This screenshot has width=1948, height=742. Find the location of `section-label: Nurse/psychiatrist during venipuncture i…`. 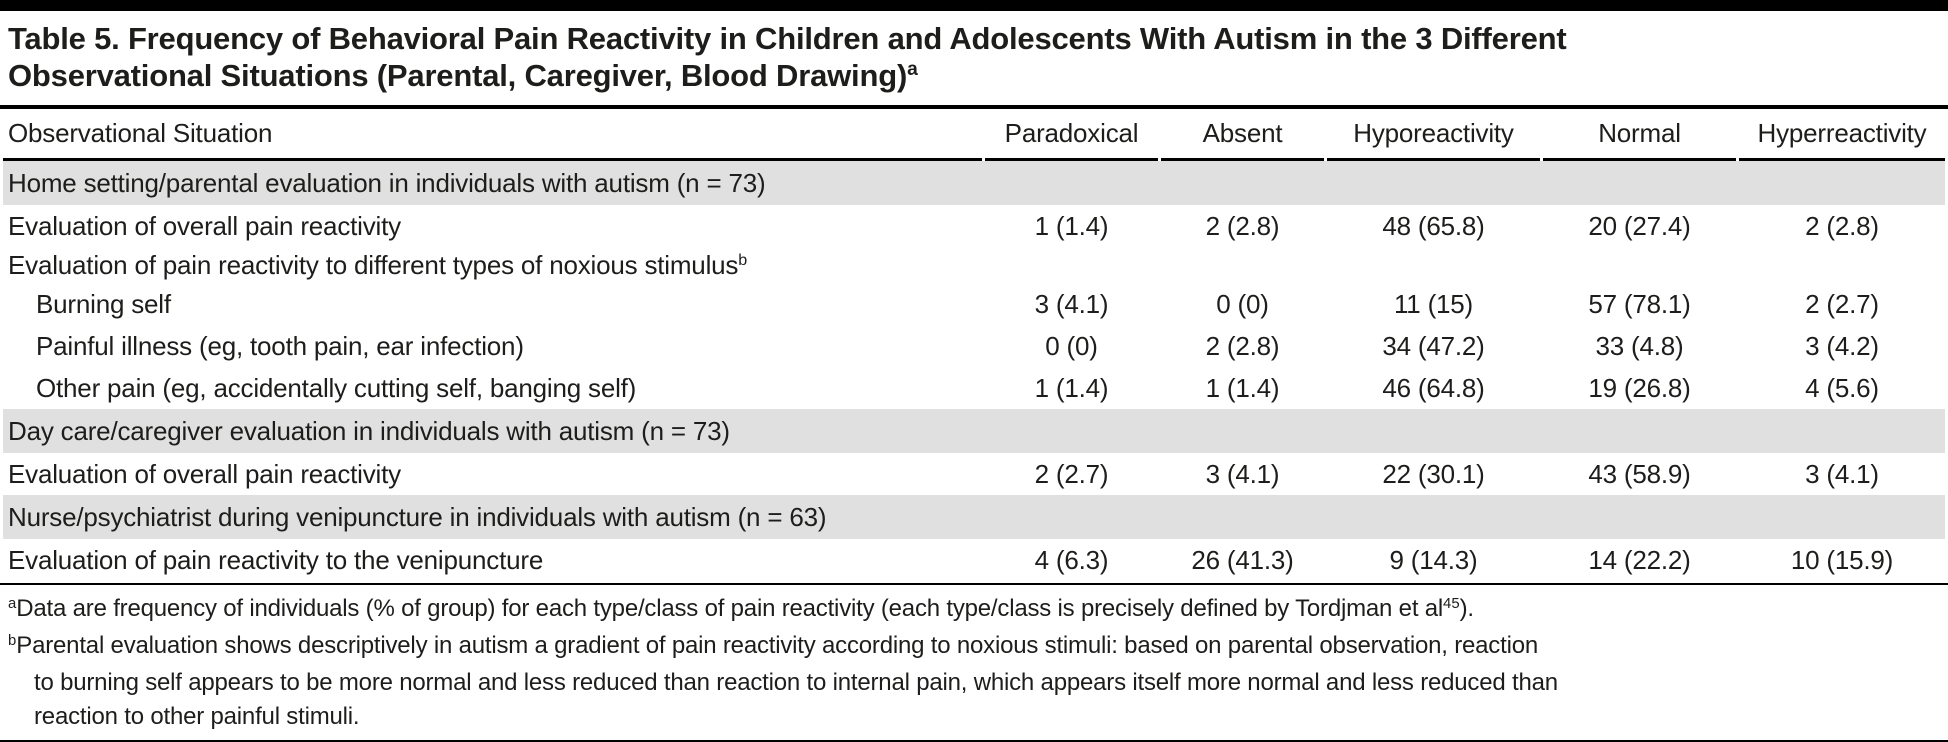

section-label: Nurse/psychiatrist during venipuncture i… is located at coordinates (974, 517).